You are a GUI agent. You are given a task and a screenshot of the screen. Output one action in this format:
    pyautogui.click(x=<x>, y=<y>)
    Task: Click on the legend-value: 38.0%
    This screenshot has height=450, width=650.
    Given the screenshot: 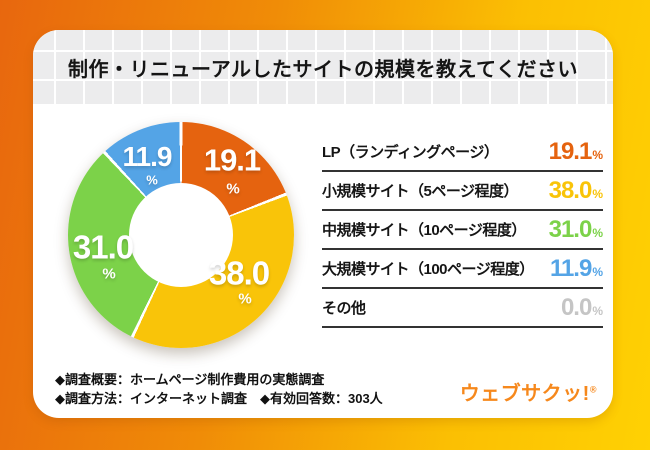 What is the action you would take?
    pyautogui.click(x=575, y=190)
    